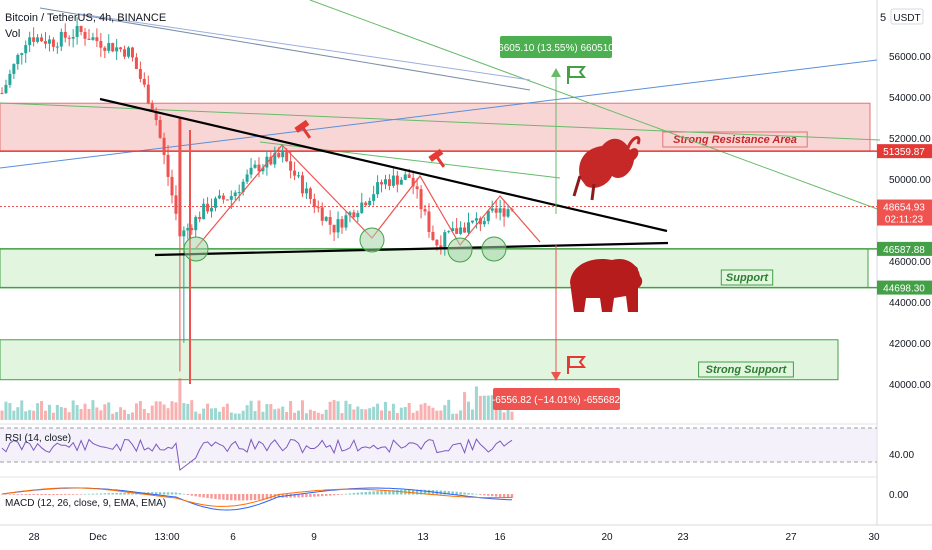 This screenshot has height=550, width=932. I want to click on down-arrow-head, so click(556, 376).